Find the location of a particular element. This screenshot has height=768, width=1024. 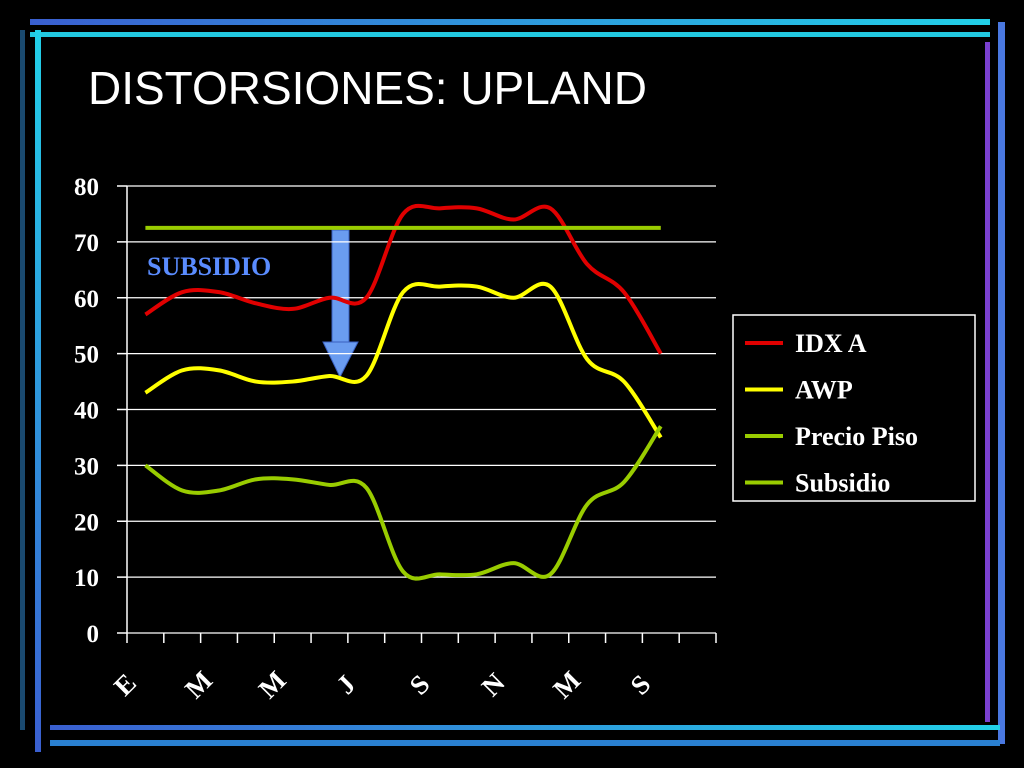

y-tick-label: 60 is located at coordinates (86, 299).